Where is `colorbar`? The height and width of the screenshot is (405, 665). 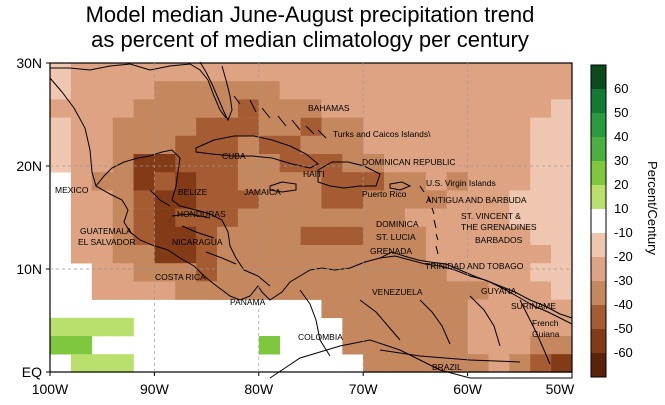 colorbar is located at coordinates (598, 221).